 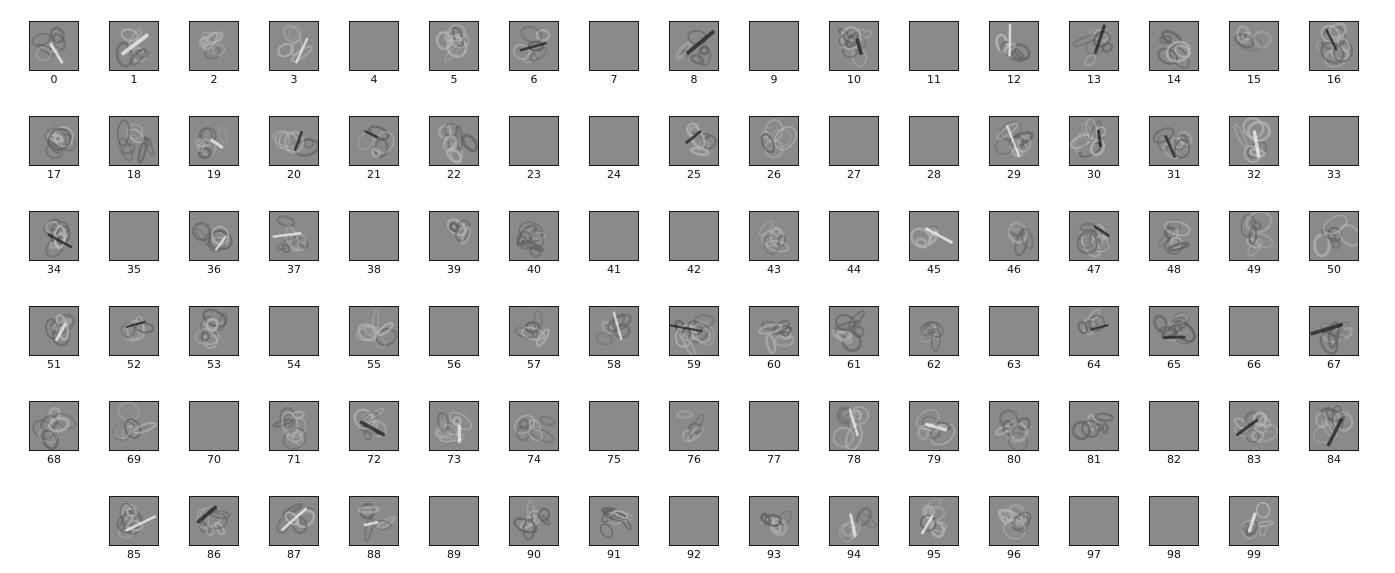 What do you see at coordinates (694, 79) in the screenshot?
I see `filter-label: 8` at bounding box center [694, 79].